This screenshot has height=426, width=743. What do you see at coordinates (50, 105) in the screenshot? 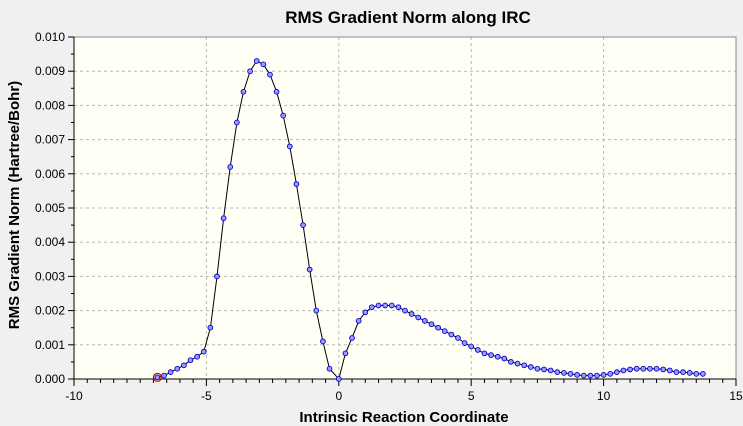
I see `y-tick-label: 0.008` at bounding box center [50, 105].